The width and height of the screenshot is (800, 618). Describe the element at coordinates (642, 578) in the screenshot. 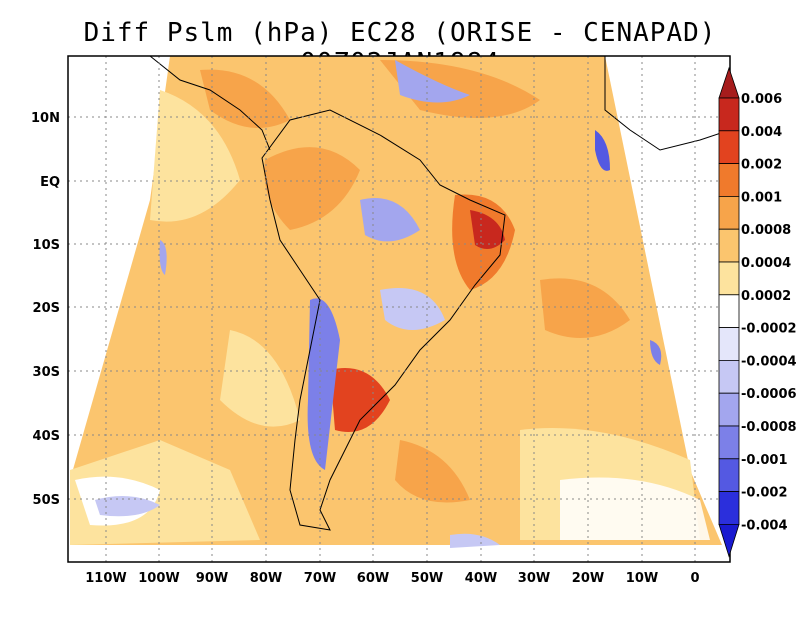

I see `lon-label: 10W` at that location.